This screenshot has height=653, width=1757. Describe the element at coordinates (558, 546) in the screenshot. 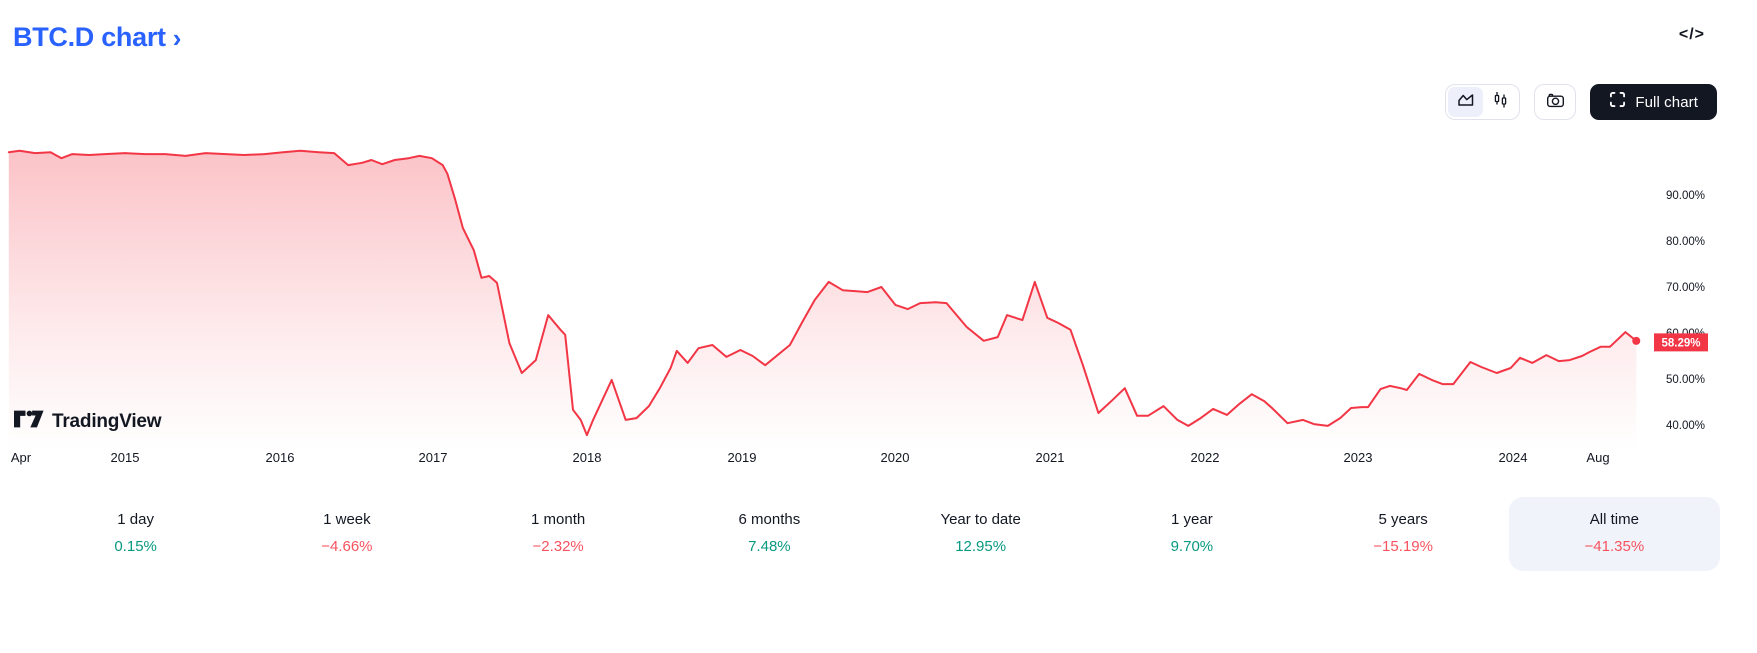

I see `stat-value: −2.32%` at that location.